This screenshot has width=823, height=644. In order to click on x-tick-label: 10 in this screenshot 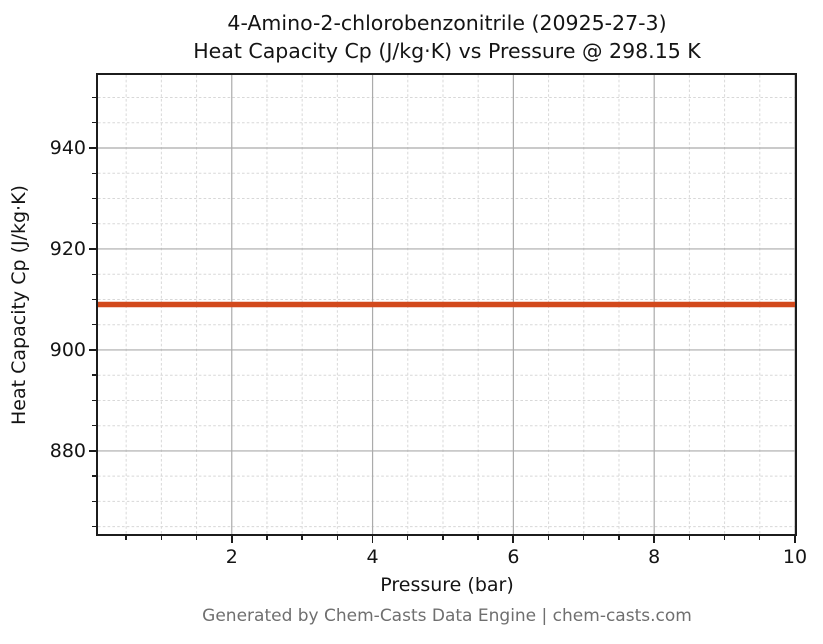, I will do `click(795, 557)`.